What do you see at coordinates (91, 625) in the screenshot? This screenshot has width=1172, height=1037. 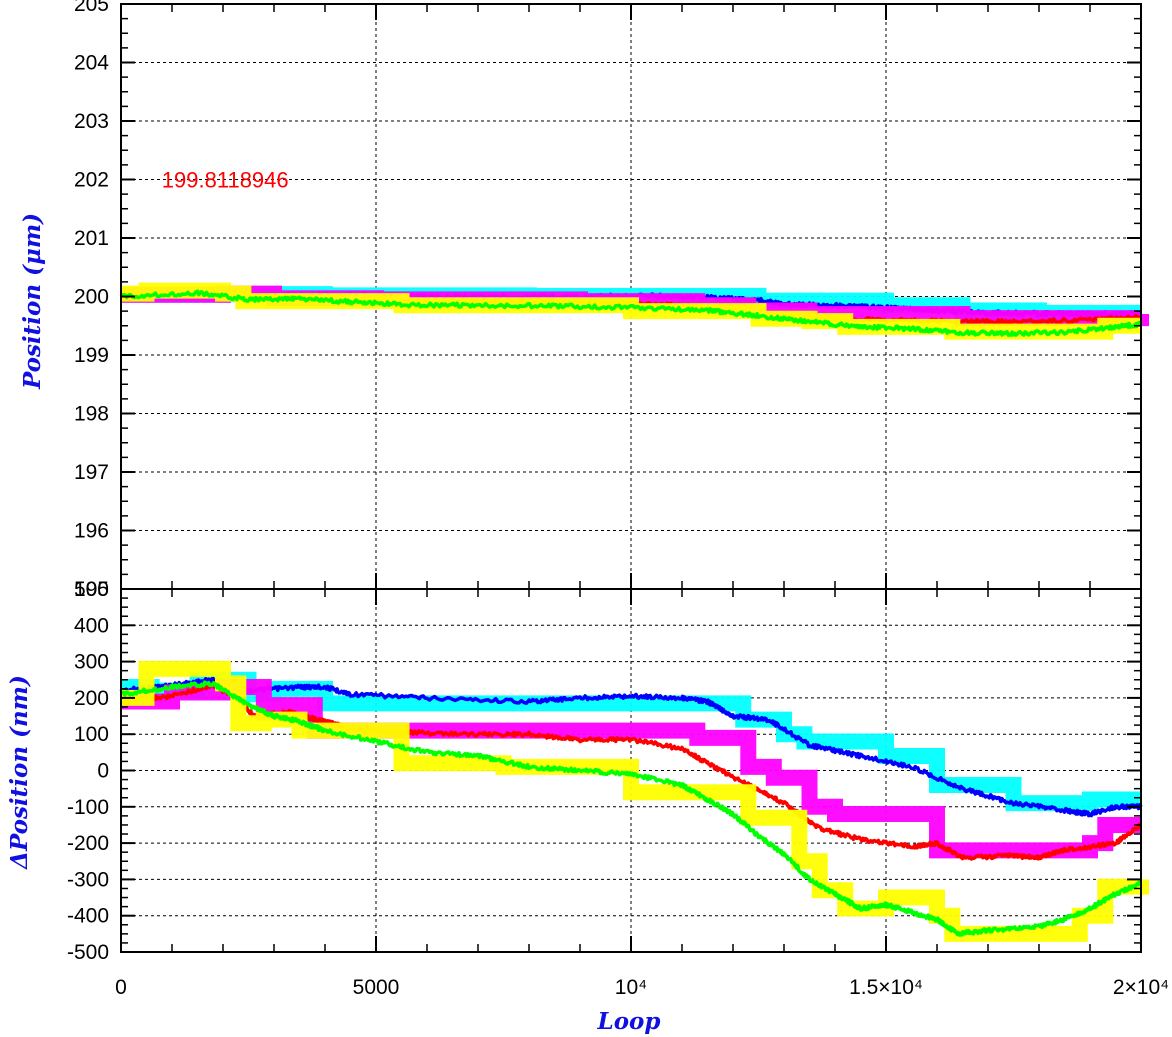 I see `y-tick-label: 400` at bounding box center [91, 625].